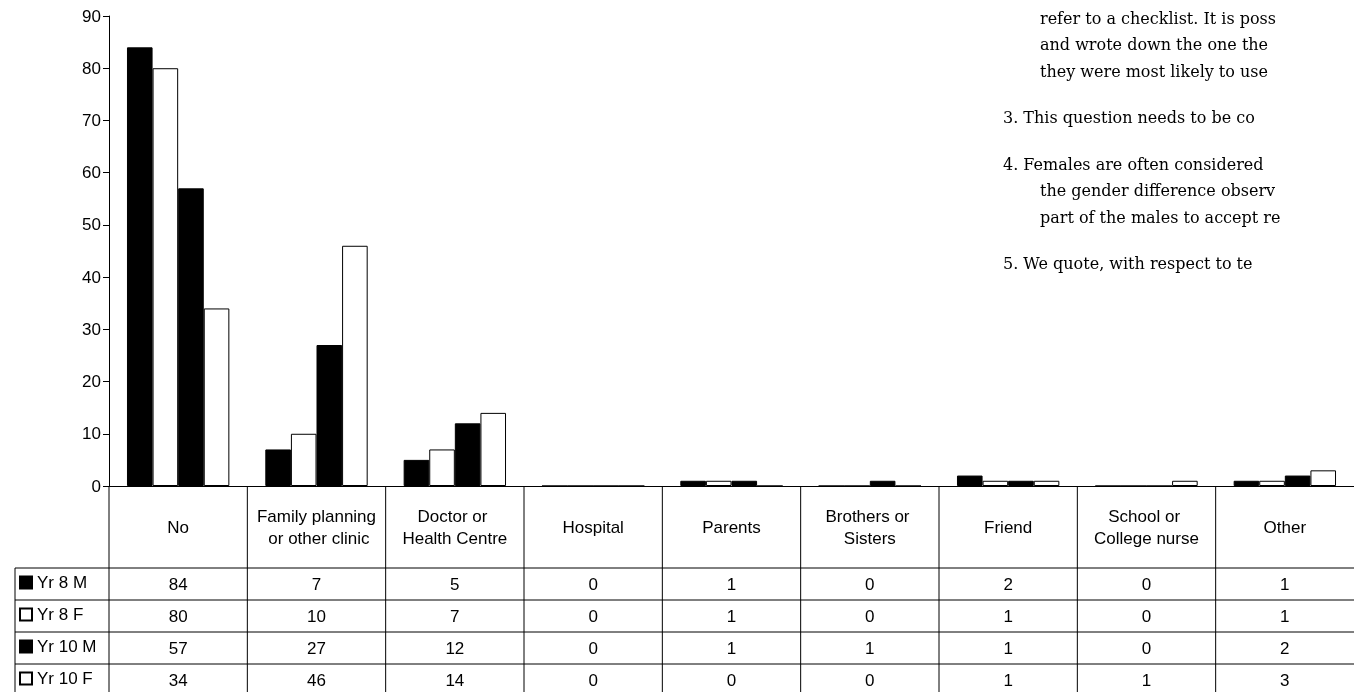 This screenshot has height=692, width=1354. I want to click on data-label: 10, so click(316, 616).